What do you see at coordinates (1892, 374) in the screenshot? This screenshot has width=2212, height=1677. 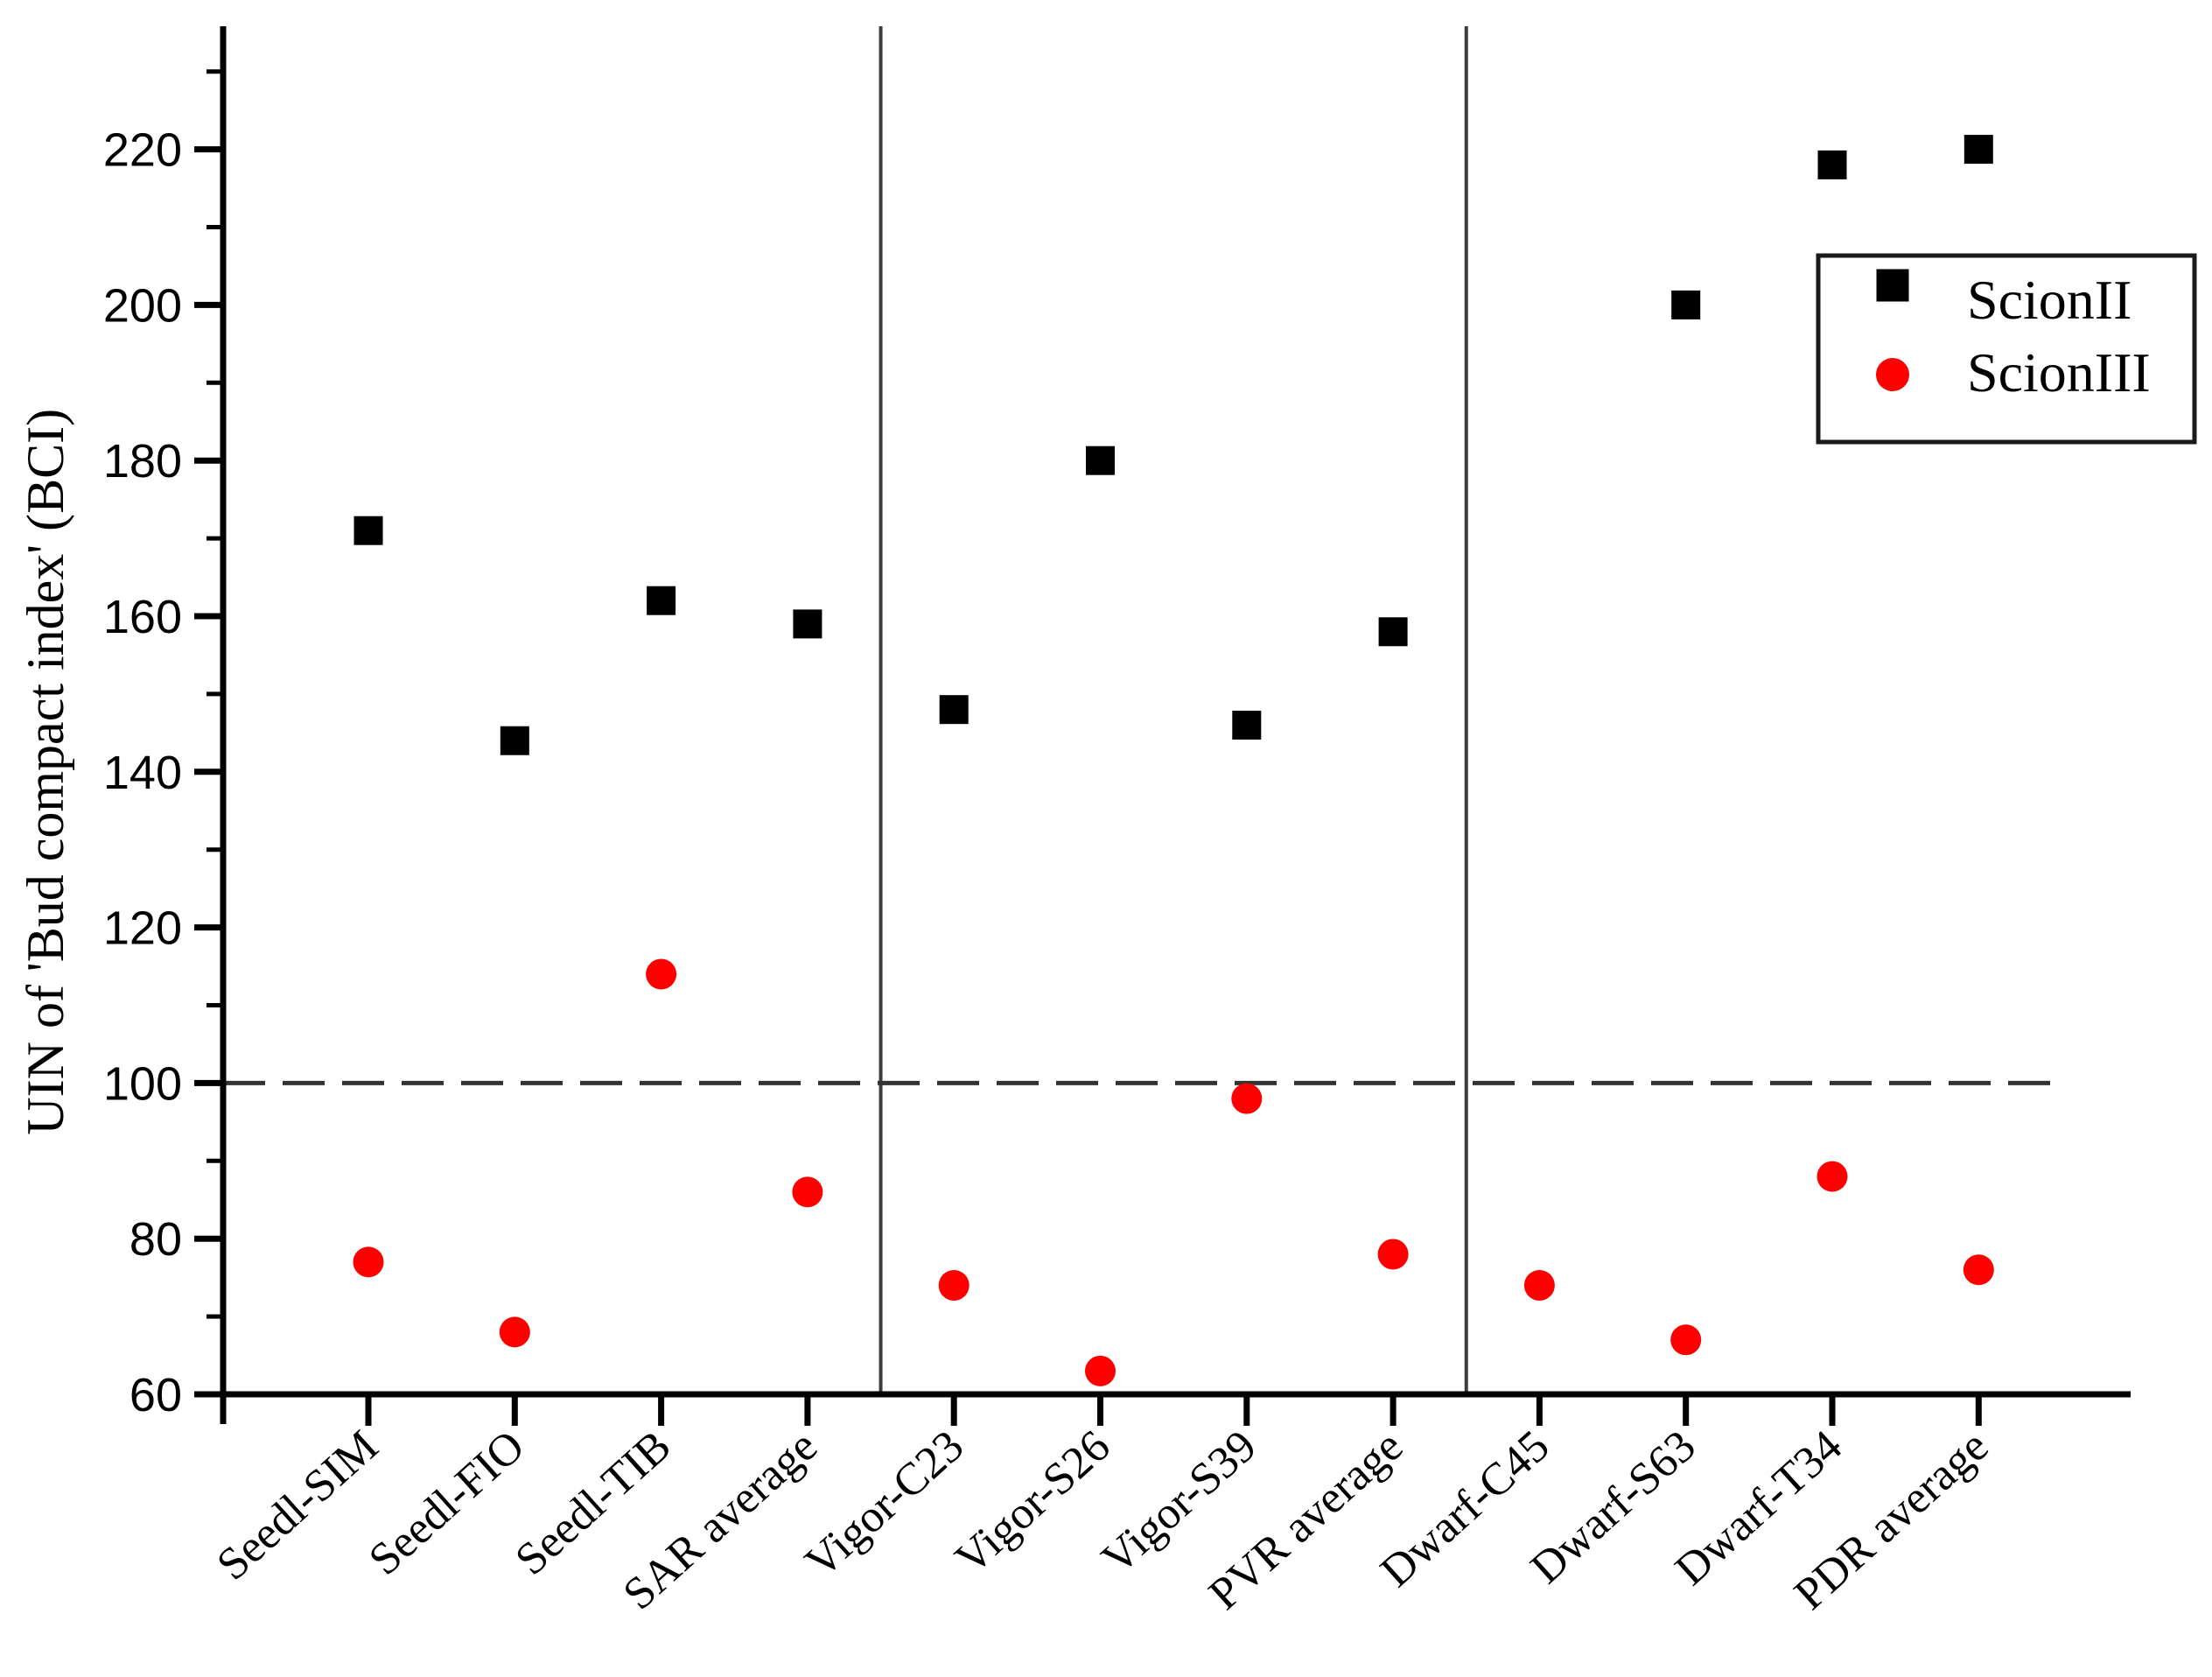 I see `legend-marker-scioniii-icon` at bounding box center [1892, 374].